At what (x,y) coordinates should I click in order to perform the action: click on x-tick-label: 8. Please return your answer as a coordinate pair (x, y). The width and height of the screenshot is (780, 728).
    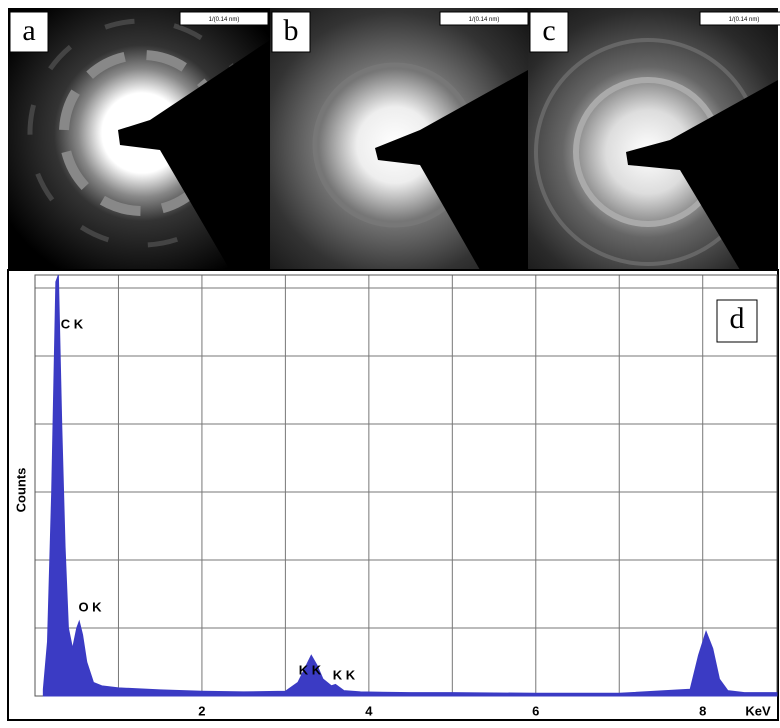
    Looking at the image, I should click on (702, 710).